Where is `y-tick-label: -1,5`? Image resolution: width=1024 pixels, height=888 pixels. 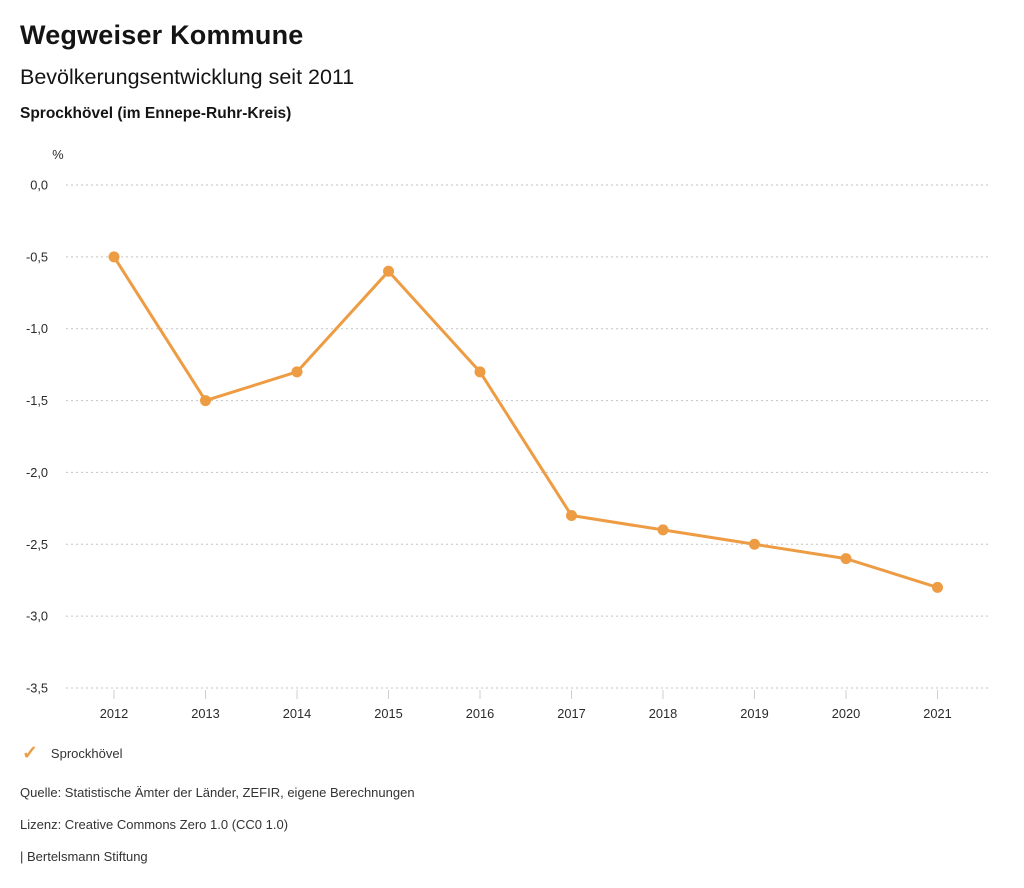 y-tick-label: -1,5 is located at coordinates (37, 400).